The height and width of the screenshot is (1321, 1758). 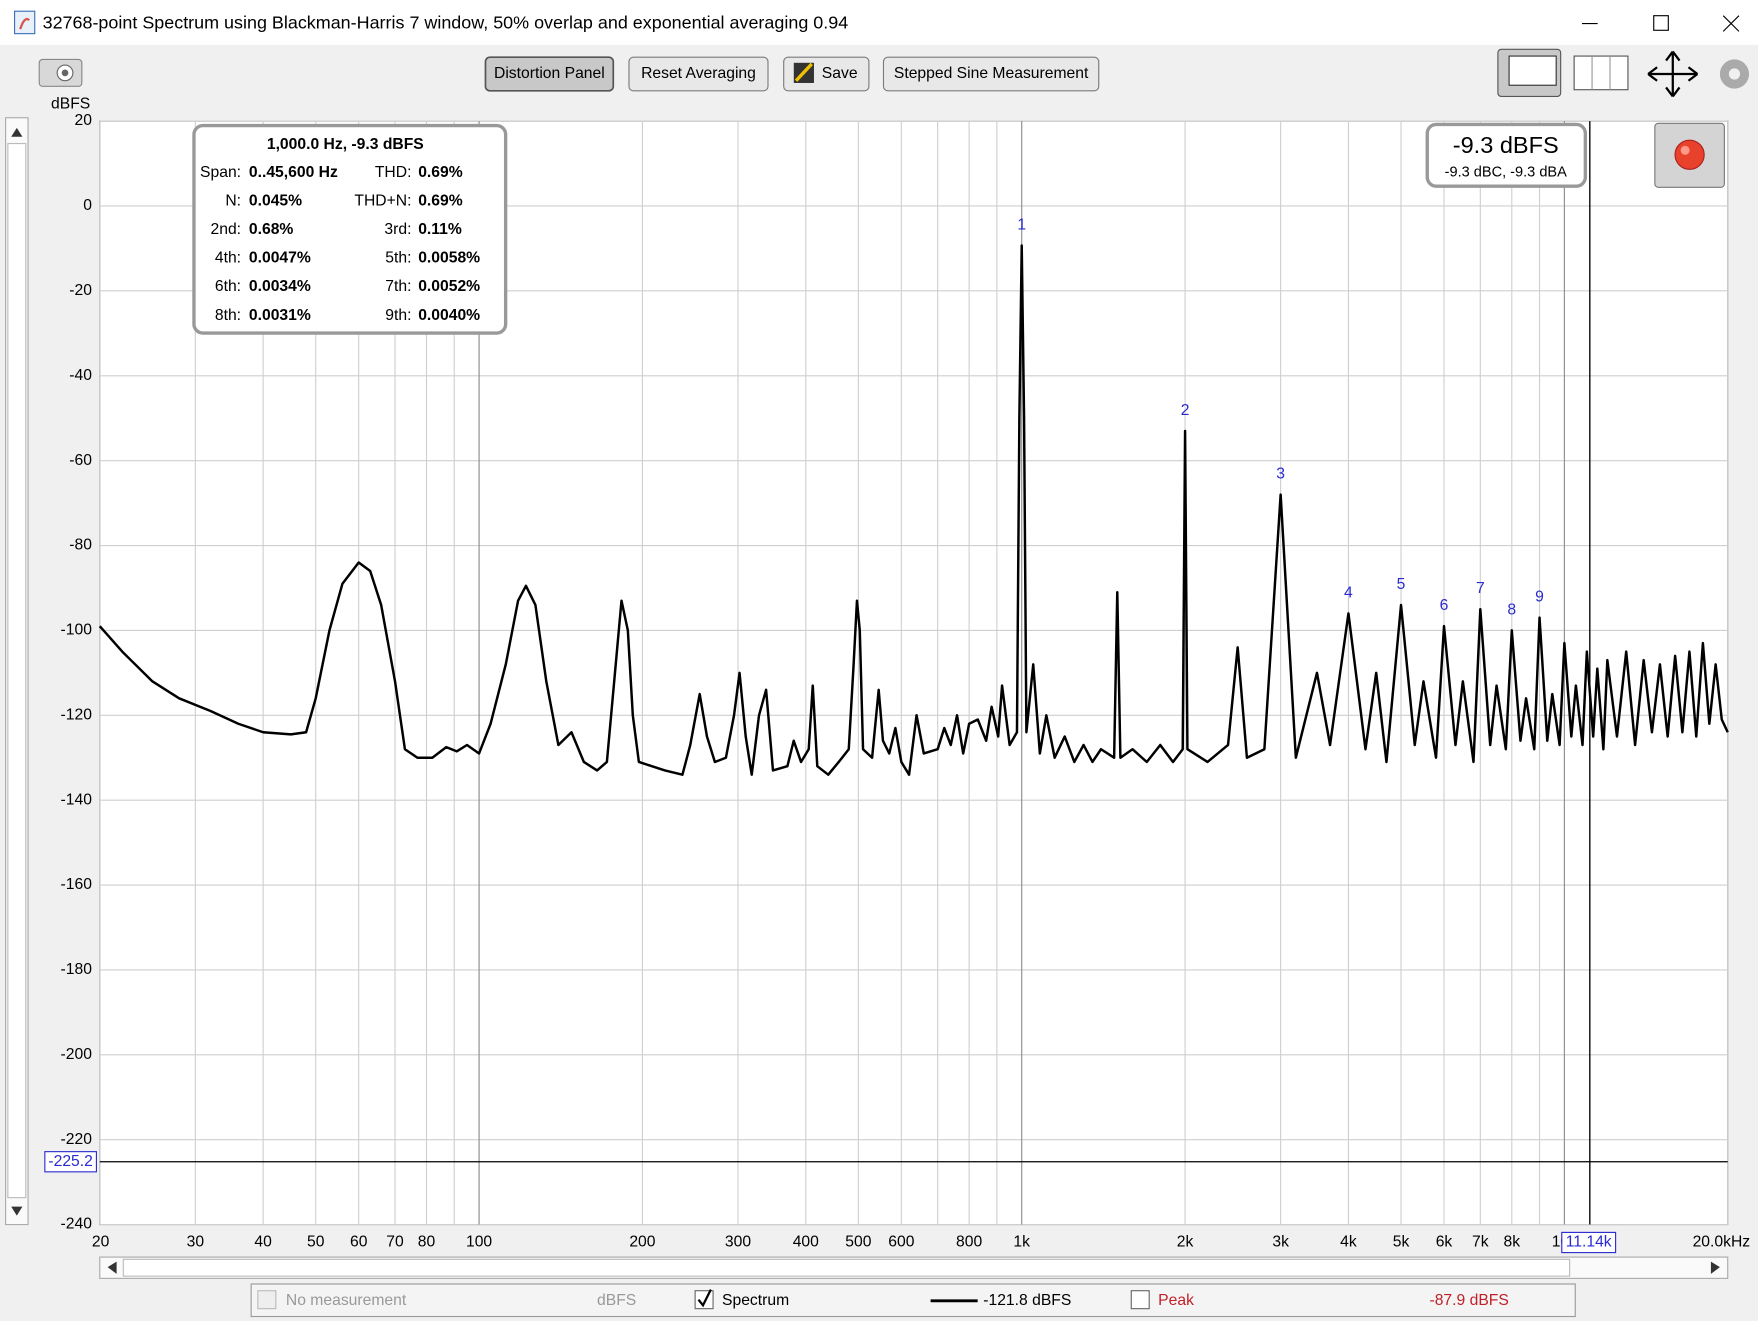 What do you see at coordinates (345, 144) in the screenshot?
I see `panel-title: 1,000.0 Hz, -9.3 dBFS` at bounding box center [345, 144].